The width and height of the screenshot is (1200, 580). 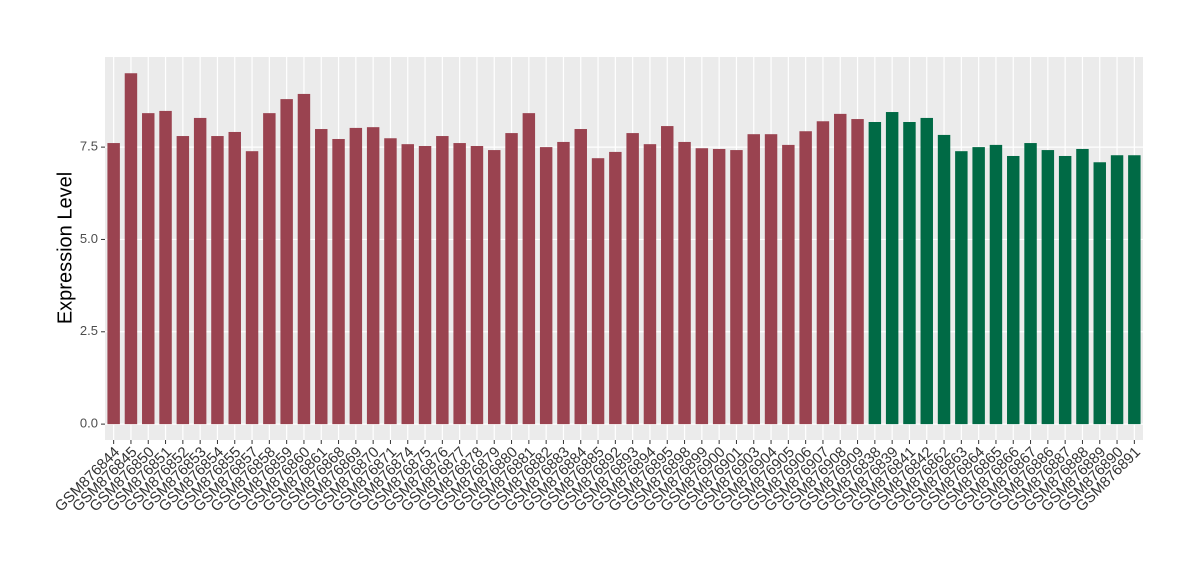 What do you see at coordinates (89, 330) in the screenshot?
I see `y-tick-label: 2.5` at bounding box center [89, 330].